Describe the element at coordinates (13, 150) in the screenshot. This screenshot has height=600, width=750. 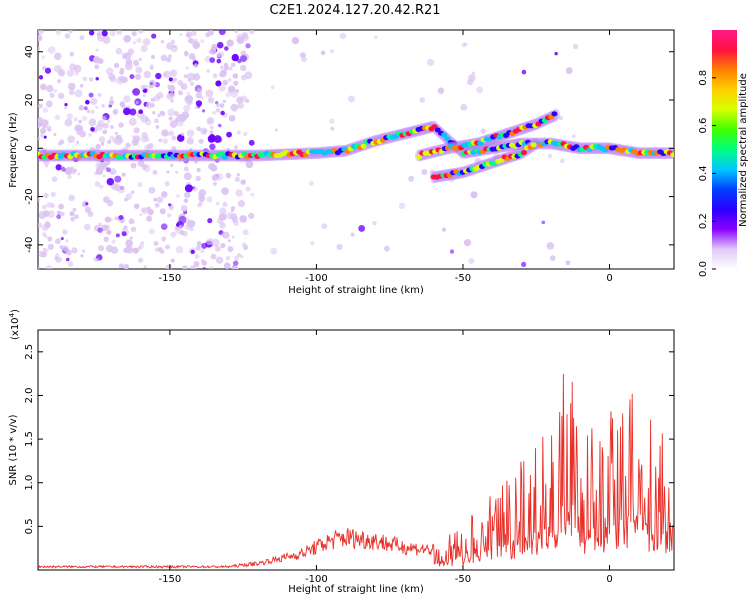
I see `spectrogram-ylabel: Frequency (Hz)` at that location.